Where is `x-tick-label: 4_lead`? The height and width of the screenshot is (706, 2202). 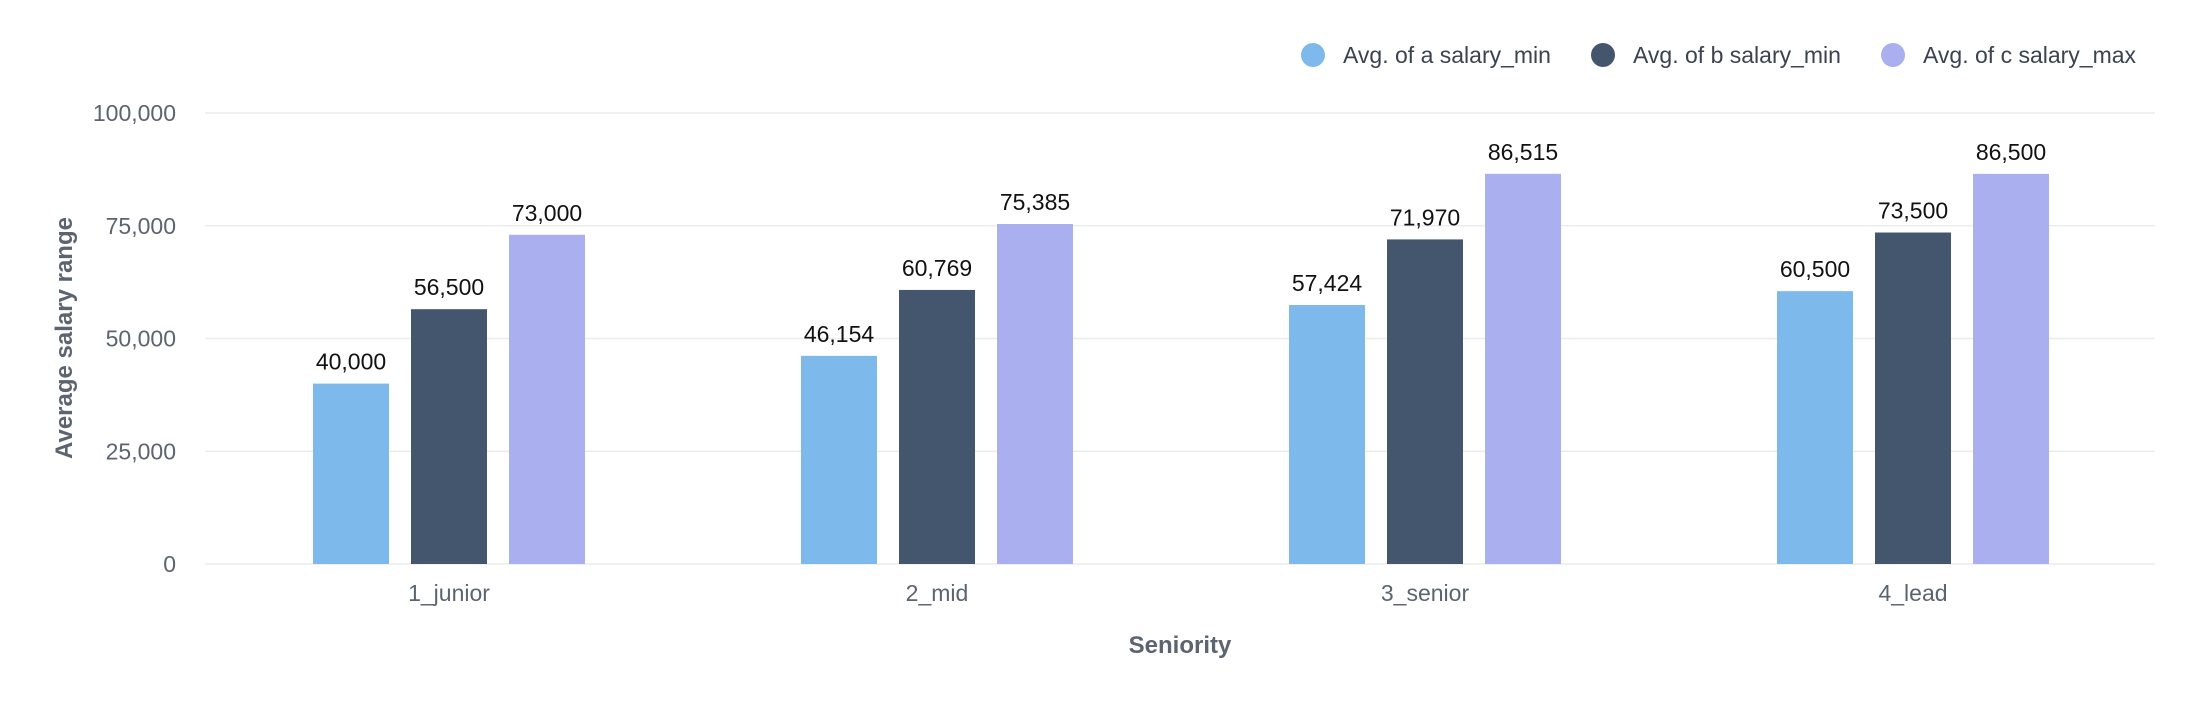
x-tick-label: 4_lead is located at coordinates (1912, 593).